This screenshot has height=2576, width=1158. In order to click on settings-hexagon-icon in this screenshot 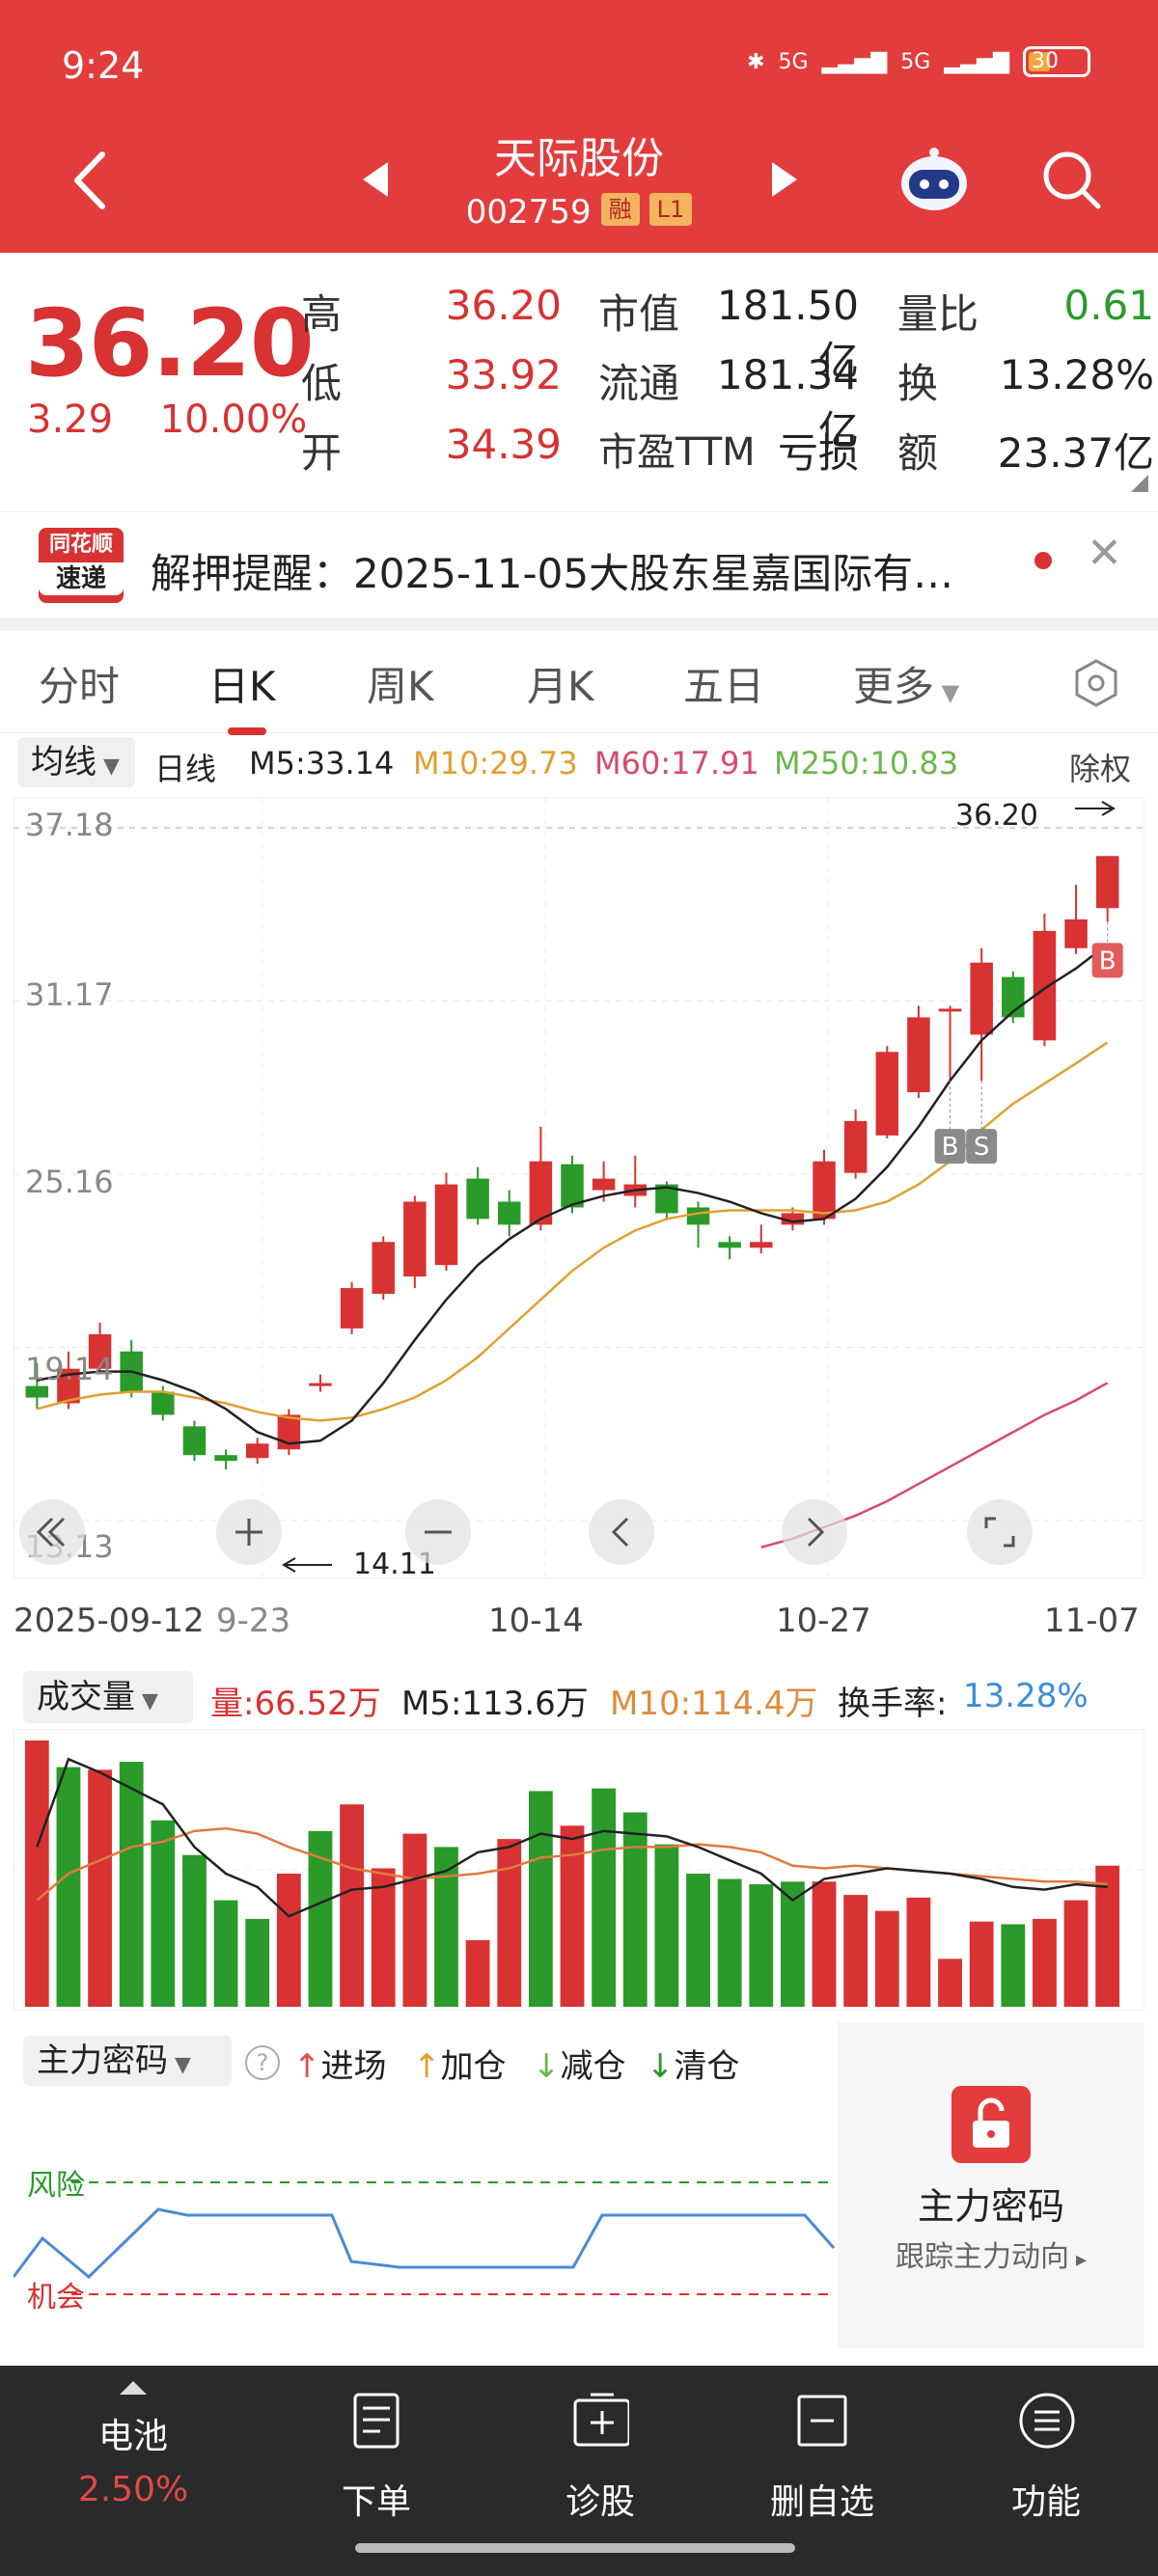, I will do `click(1096, 683)`.